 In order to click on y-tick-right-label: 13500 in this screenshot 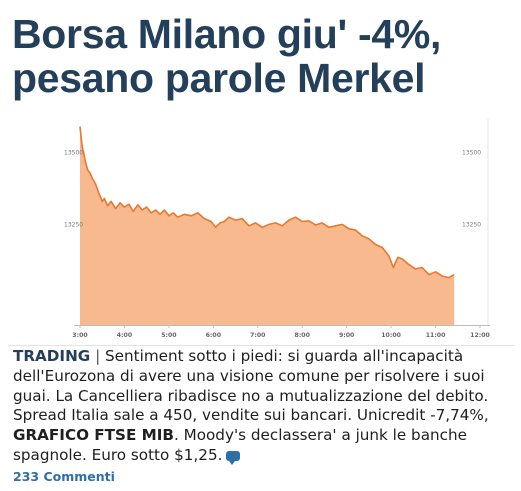, I will do `click(471, 153)`.